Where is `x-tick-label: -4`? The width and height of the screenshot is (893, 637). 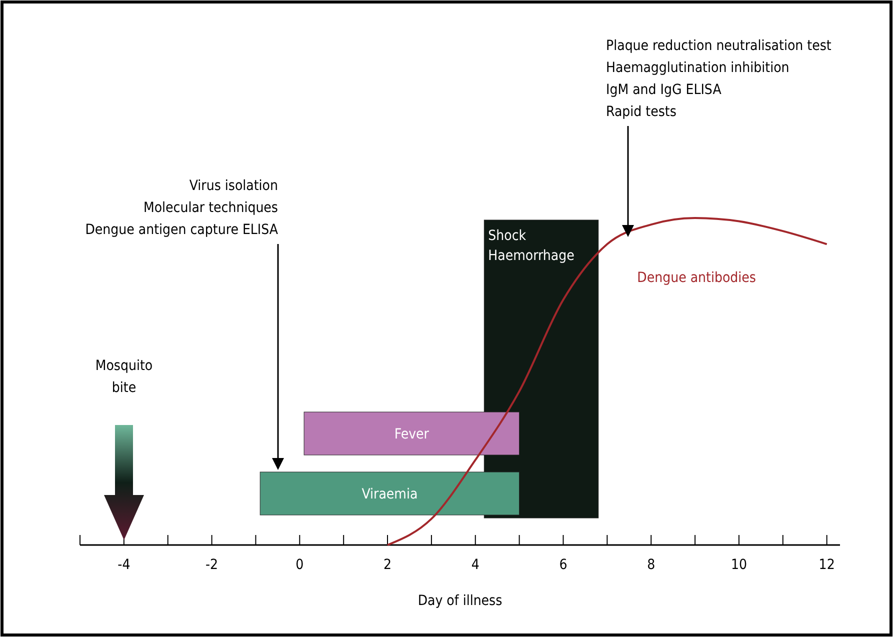
x-tick-label: -4 is located at coordinates (124, 564).